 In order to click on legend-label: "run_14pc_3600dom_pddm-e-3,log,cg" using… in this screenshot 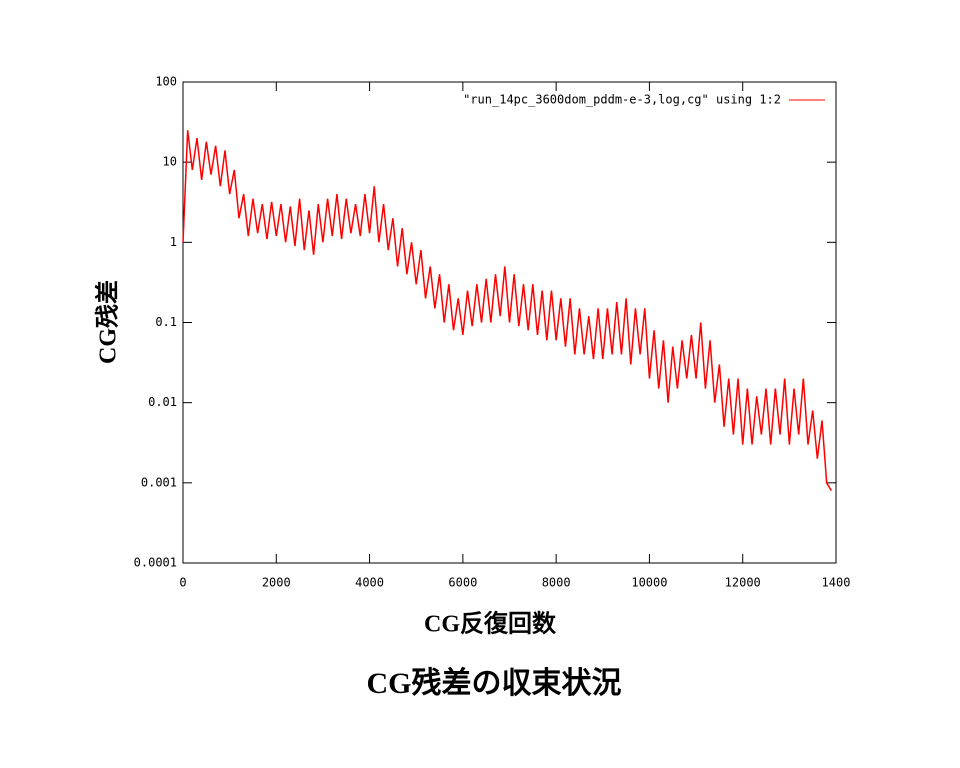, I will do `click(622, 100)`.